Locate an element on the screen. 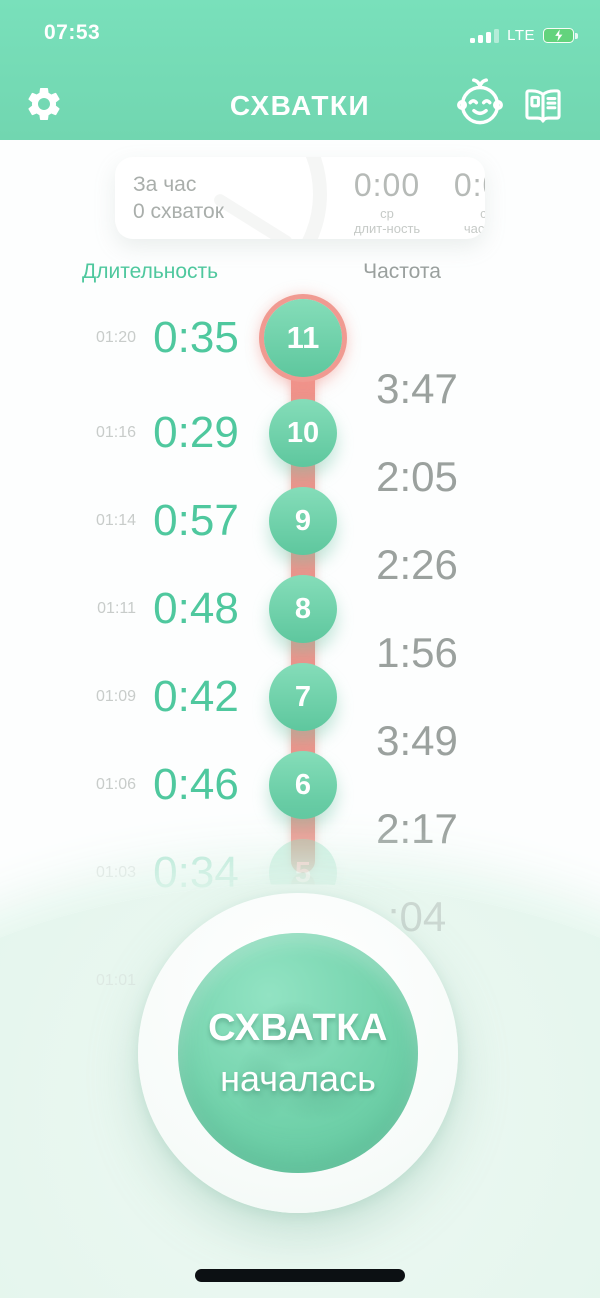 Image resolution: width=600 pixels, height=1298 pixels. row-start-time: 01:14 is located at coordinates (115, 520).